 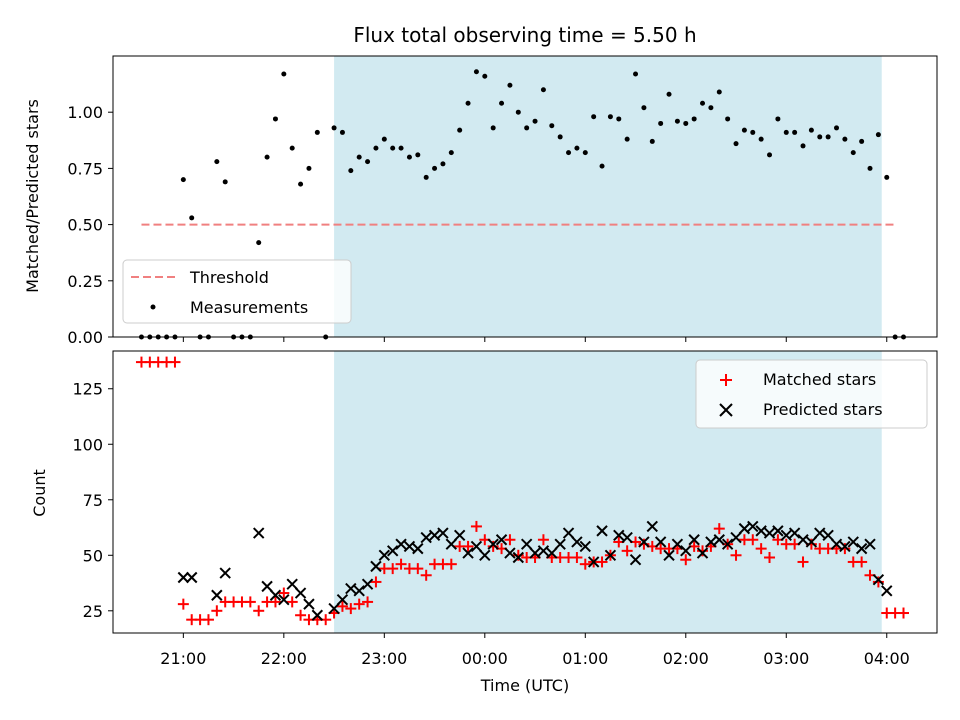 What do you see at coordinates (524, 35) in the screenshot?
I see `chart-title: Flux total observing time = 5.50 h` at bounding box center [524, 35].